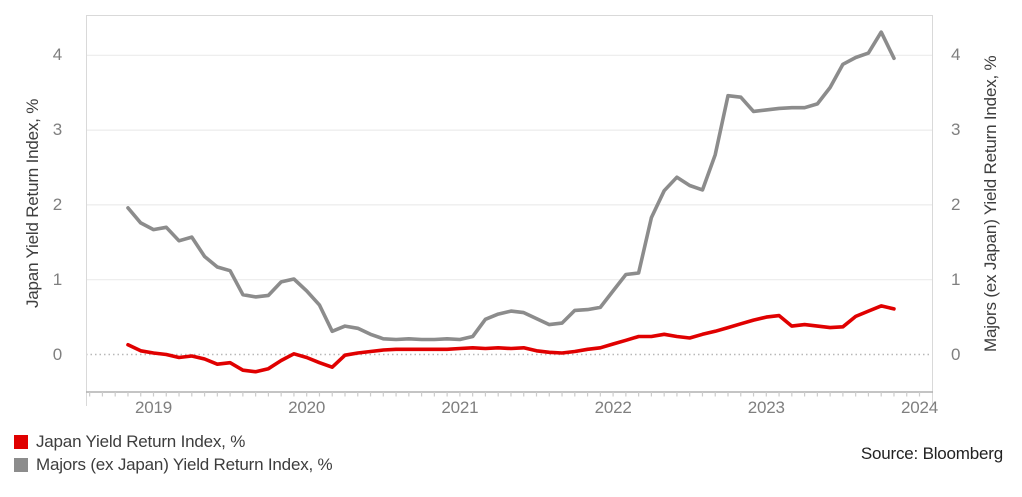 The height and width of the screenshot is (497, 1022). I want to click on left-y-tick-label: 1, so click(57, 279).